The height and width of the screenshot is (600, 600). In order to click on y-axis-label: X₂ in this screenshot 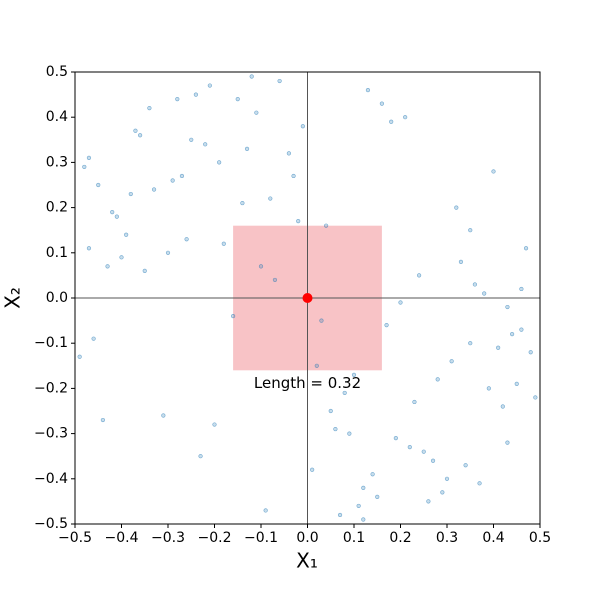, I will do `click(13, 298)`.